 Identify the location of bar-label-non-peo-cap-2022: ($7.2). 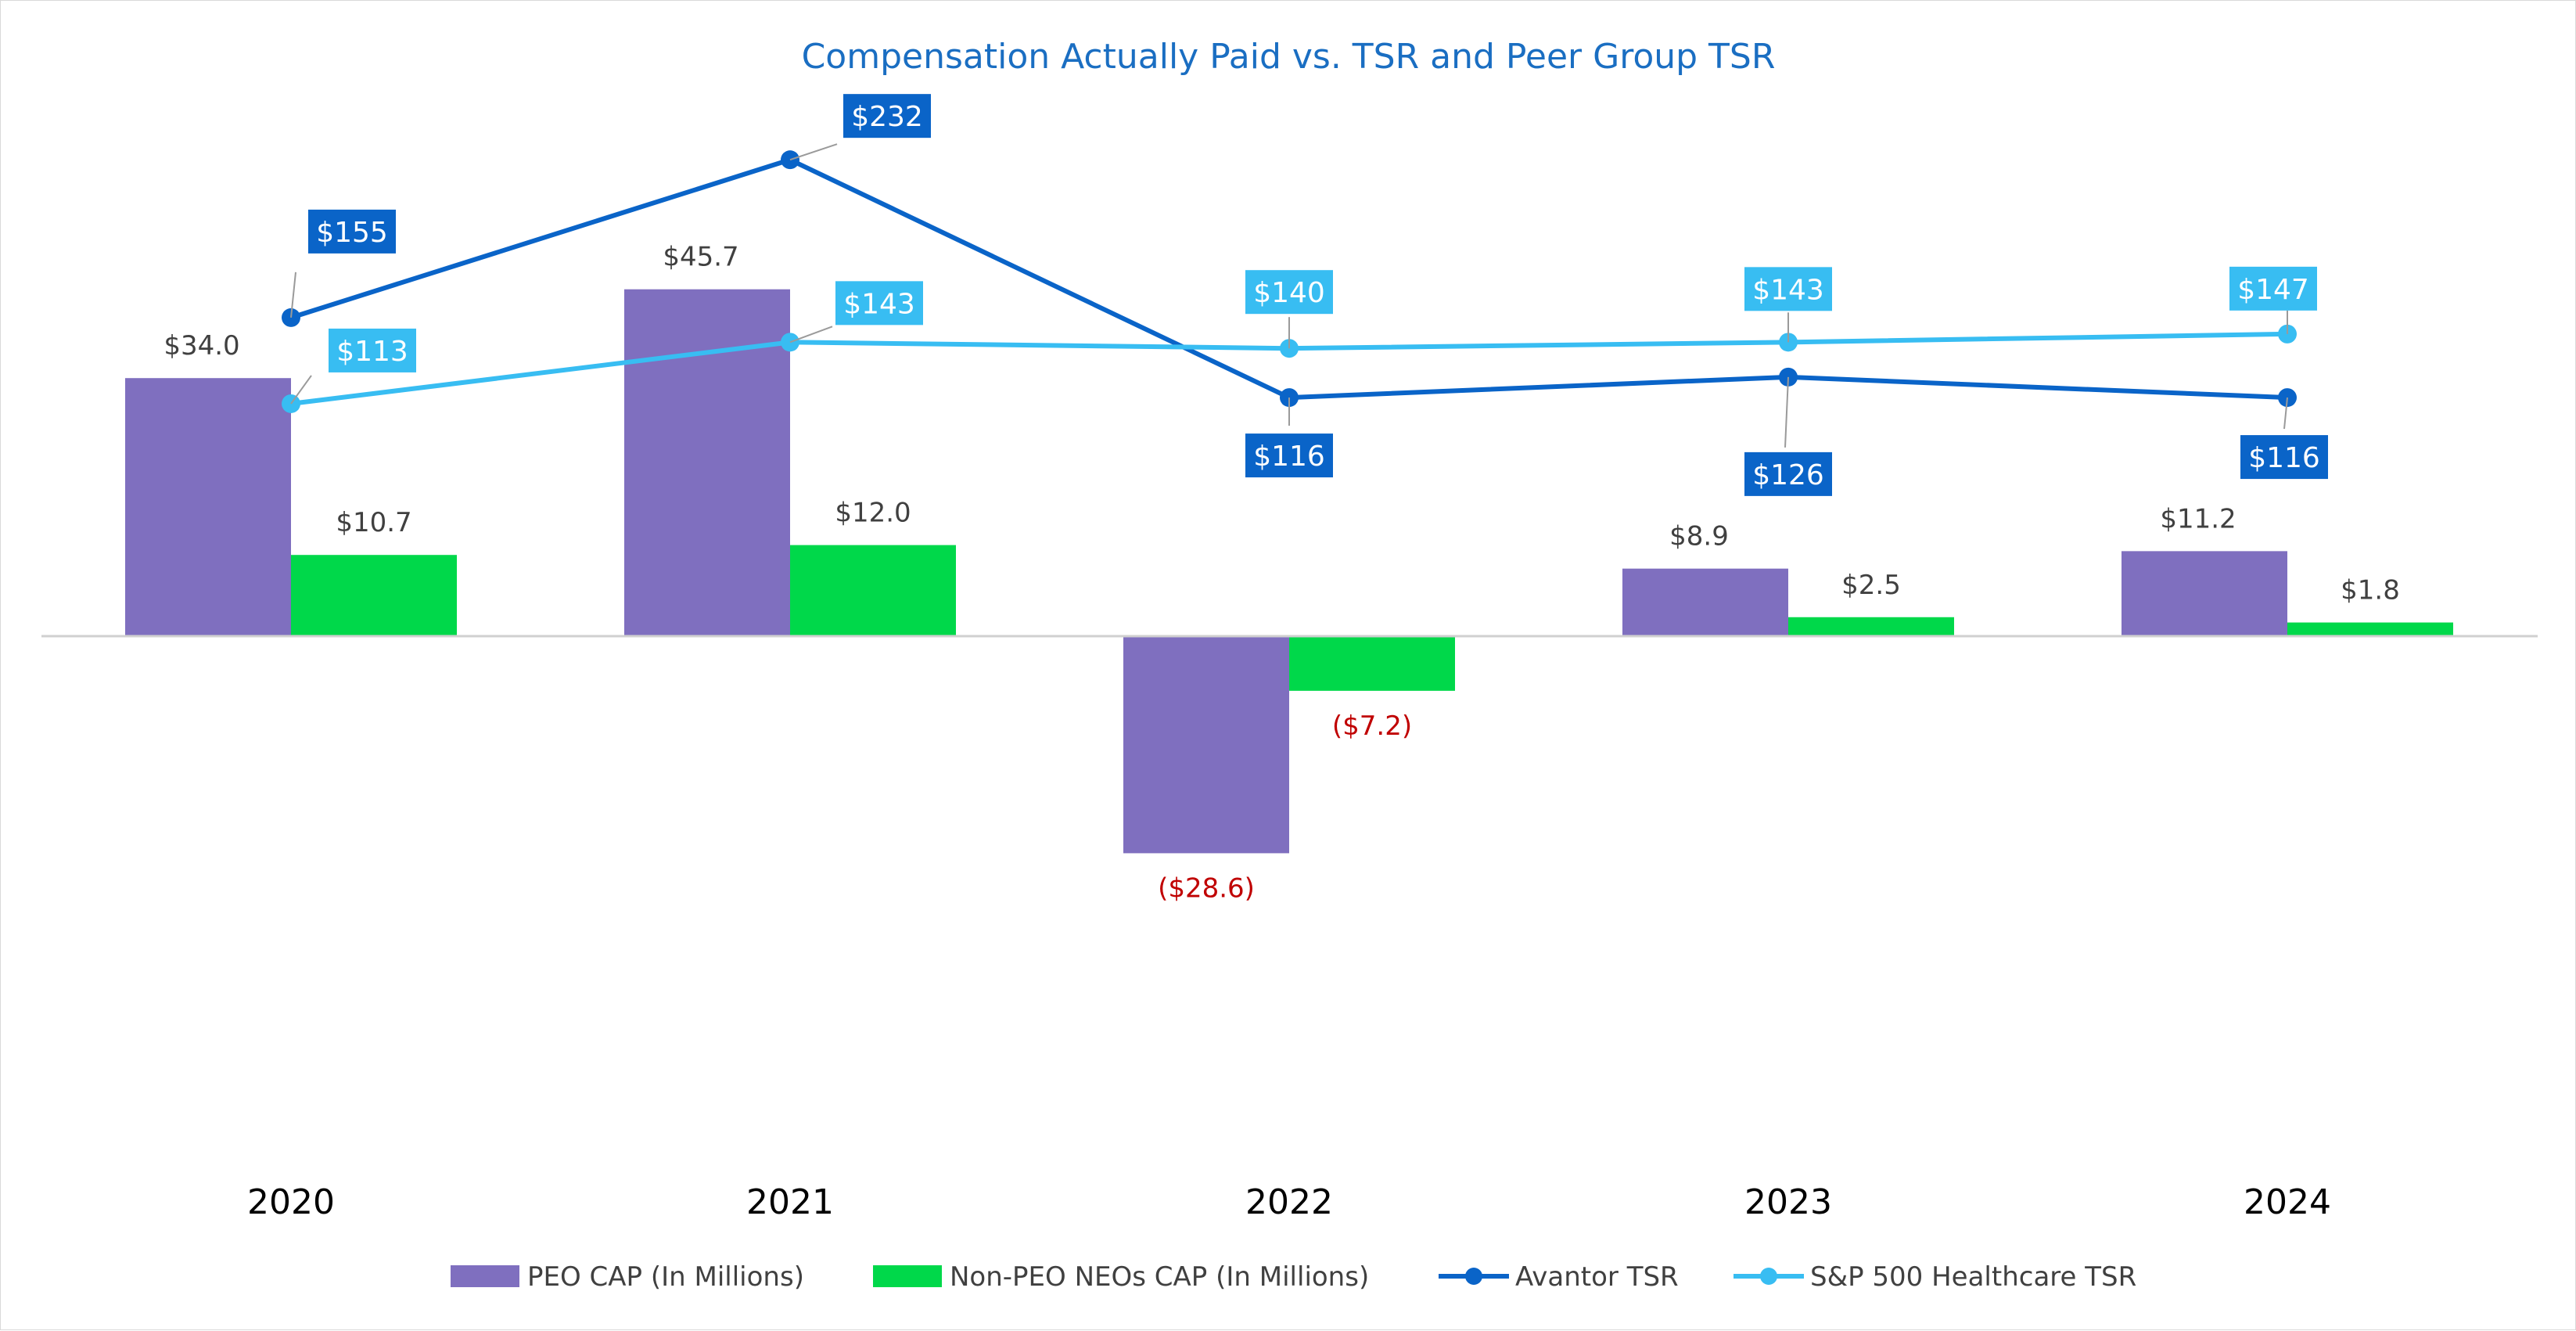
(1372, 726).